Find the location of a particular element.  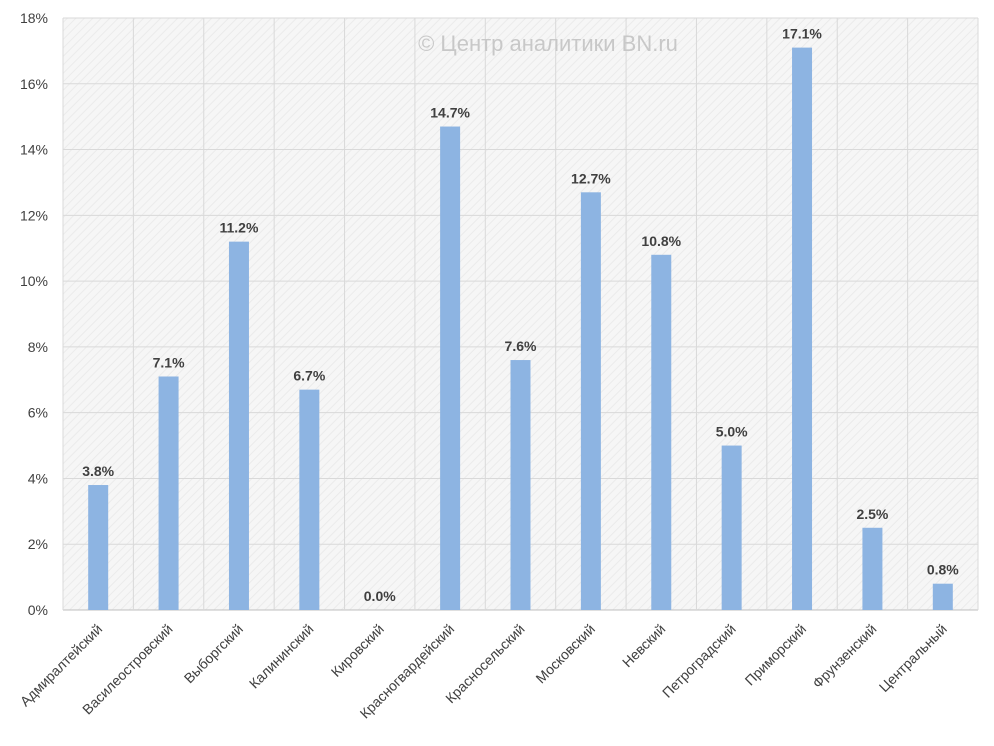

data-label: 7.6% is located at coordinates (521, 346).